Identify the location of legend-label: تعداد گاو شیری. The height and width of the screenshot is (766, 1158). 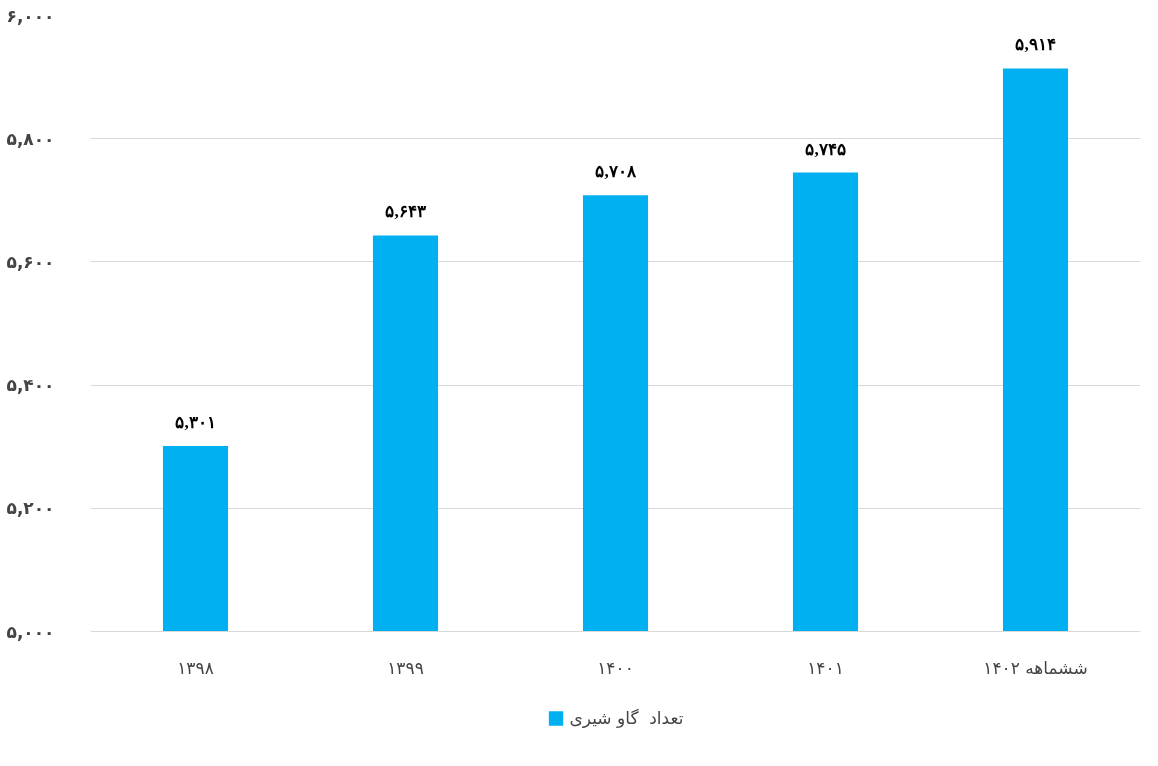
(626, 717).